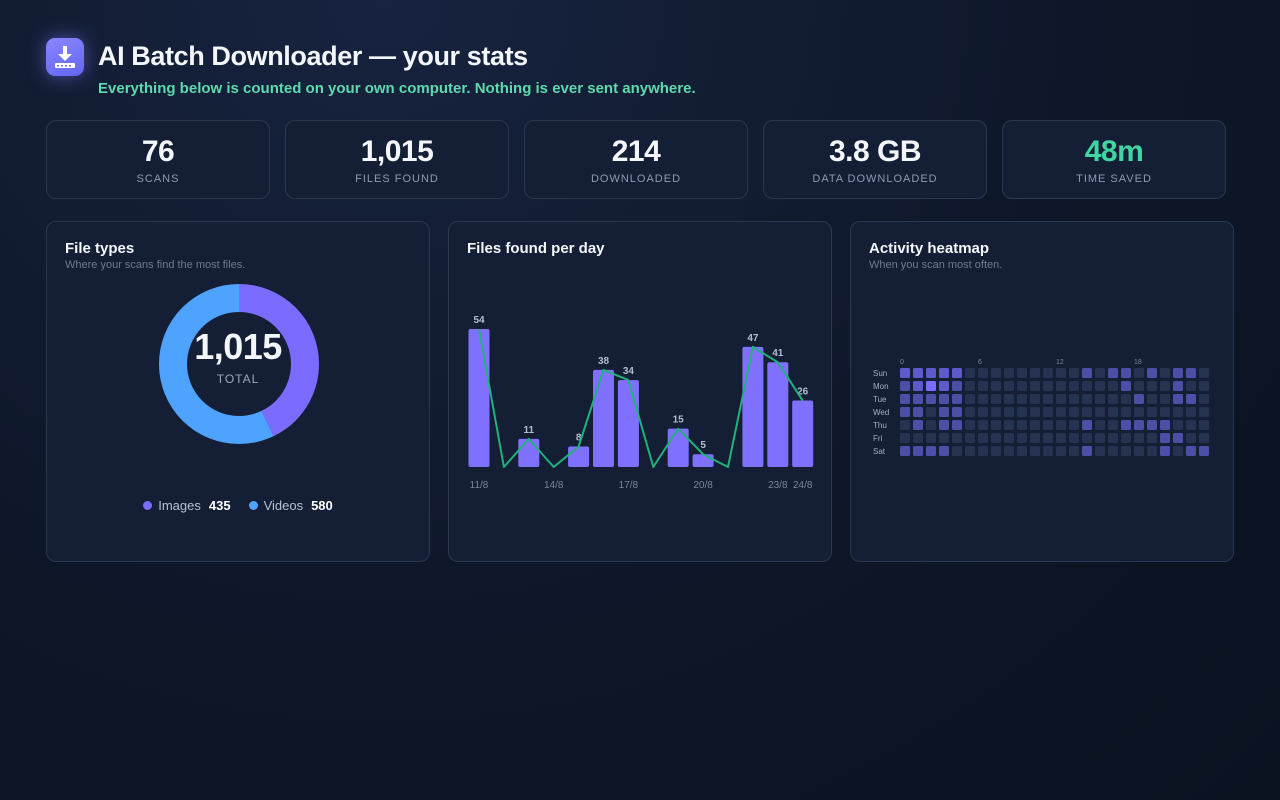 The width and height of the screenshot is (1280, 800). I want to click on stat-label: FILES FOUND, so click(397, 178).